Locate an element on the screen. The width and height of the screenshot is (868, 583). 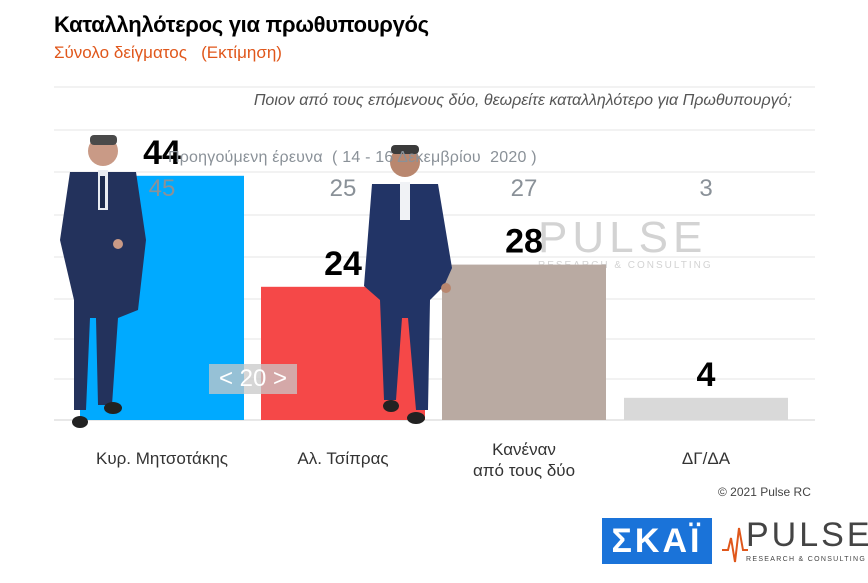
previous-value-label-0: 45 is located at coordinates (162, 188).